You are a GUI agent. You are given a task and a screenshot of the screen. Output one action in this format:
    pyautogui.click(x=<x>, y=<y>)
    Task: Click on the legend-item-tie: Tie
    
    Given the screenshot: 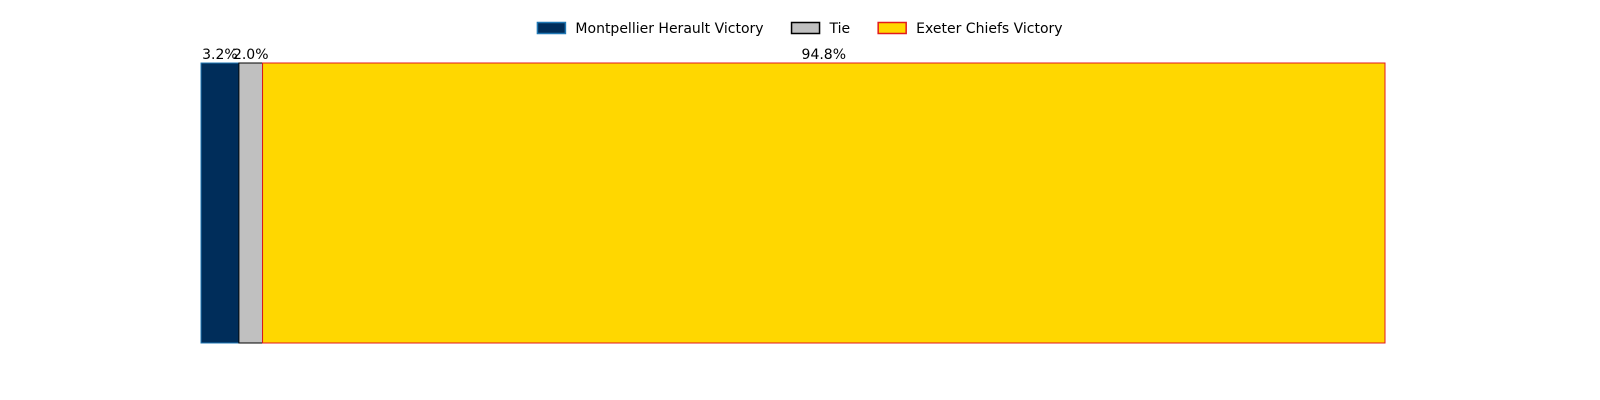 What is the action you would take?
    pyautogui.click(x=820, y=29)
    